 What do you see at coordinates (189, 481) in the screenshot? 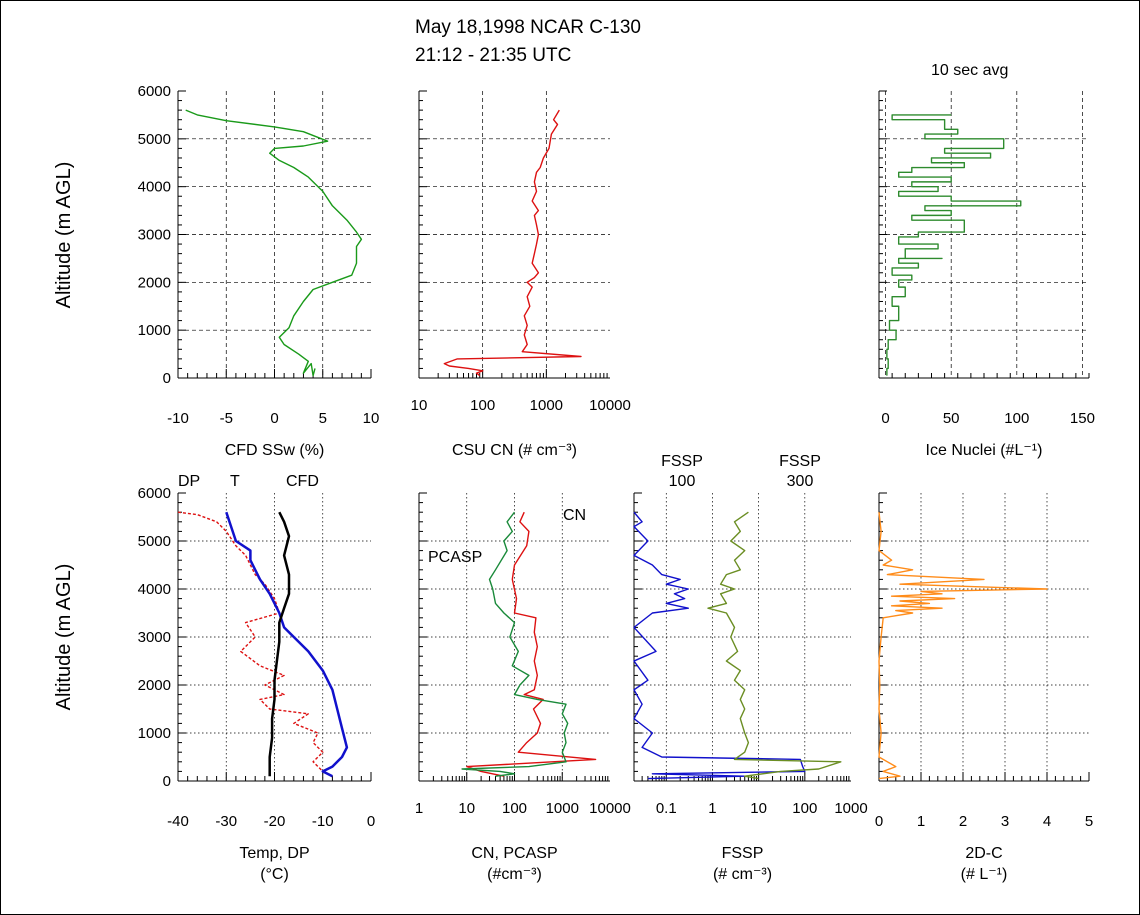
I see `legend-dp: DP` at bounding box center [189, 481].